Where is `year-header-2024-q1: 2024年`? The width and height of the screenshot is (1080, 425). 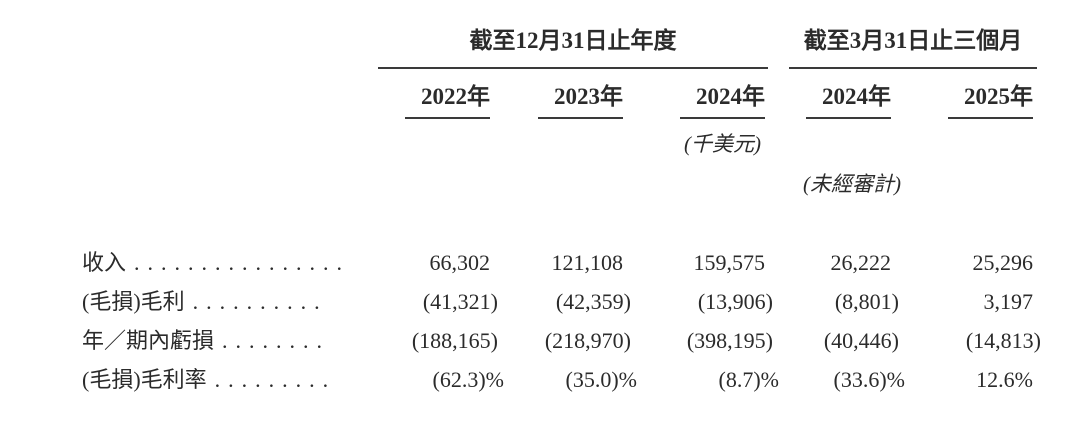
year-header-2024-q1: 2024年 is located at coordinates (828, 101).